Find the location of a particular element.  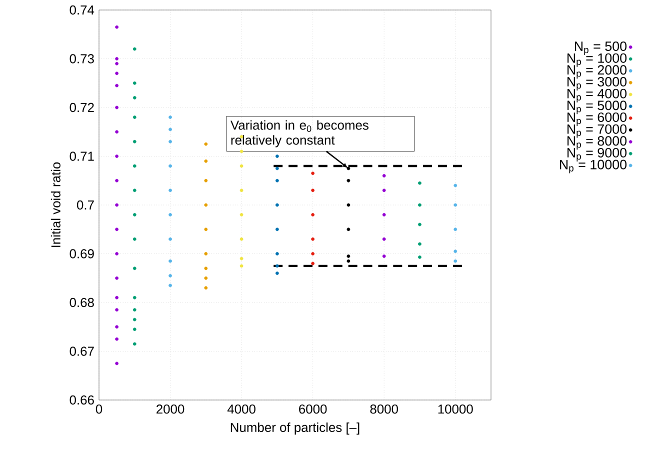

y-tick-label: 0.71 is located at coordinates (82, 156).